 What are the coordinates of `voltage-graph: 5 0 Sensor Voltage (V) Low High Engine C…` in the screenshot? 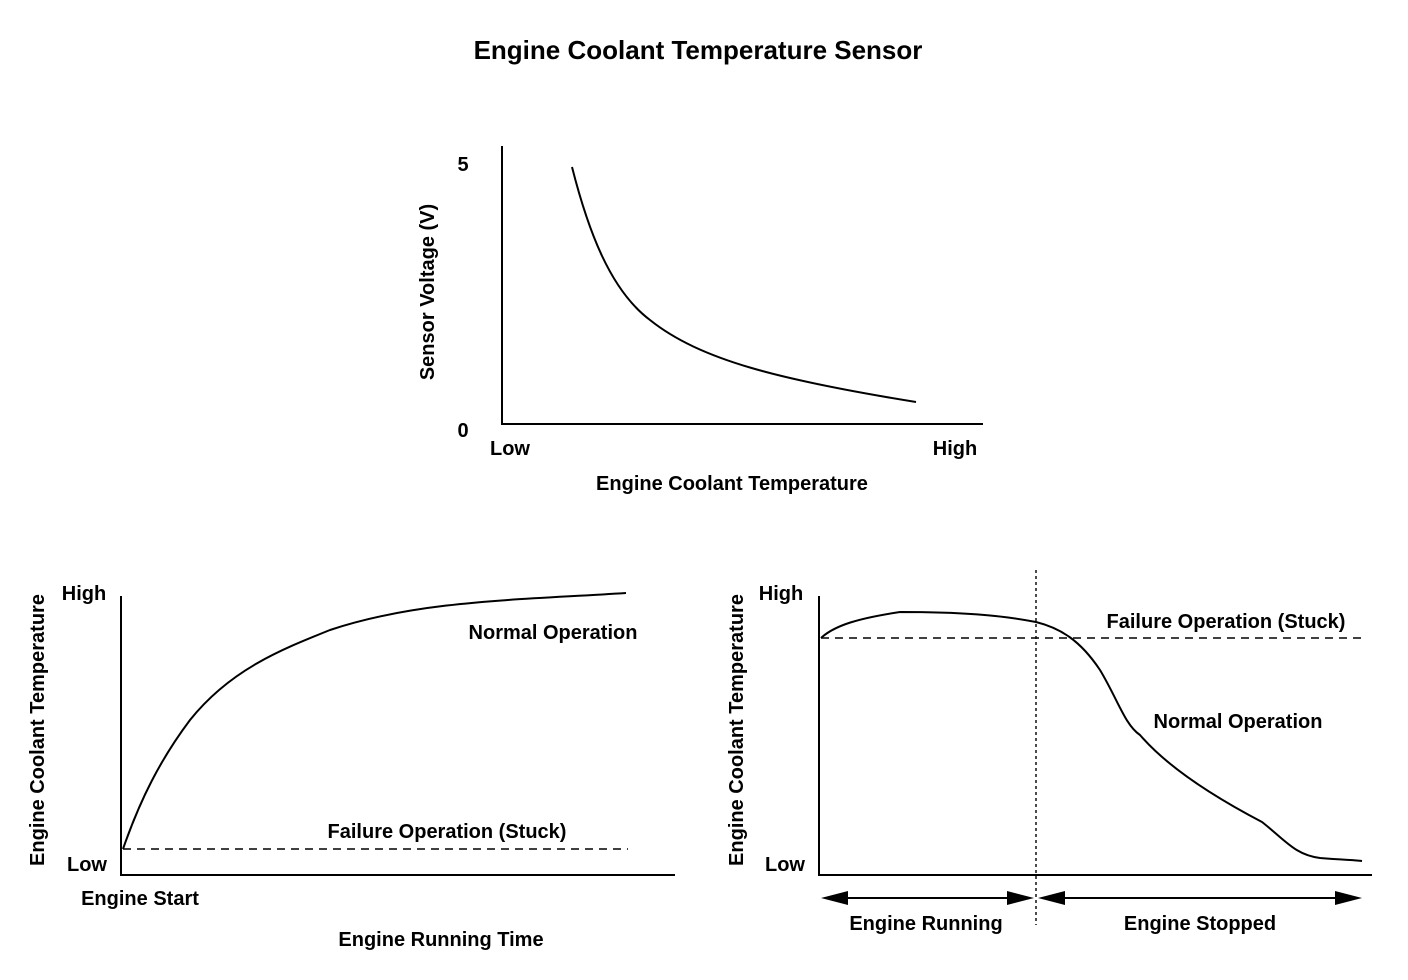 It's located at (700, 320).